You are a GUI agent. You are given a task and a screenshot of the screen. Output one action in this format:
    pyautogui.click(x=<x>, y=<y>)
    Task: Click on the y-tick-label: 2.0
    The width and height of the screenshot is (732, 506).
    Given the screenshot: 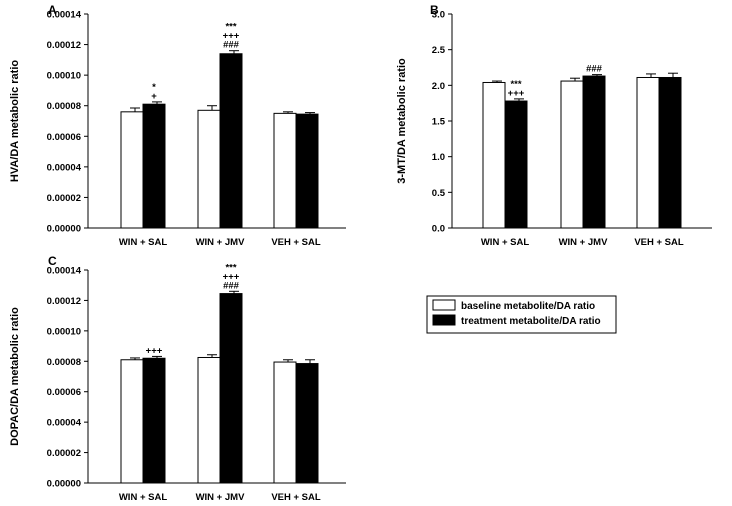 What is the action you would take?
    pyautogui.click(x=438, y=86)
    